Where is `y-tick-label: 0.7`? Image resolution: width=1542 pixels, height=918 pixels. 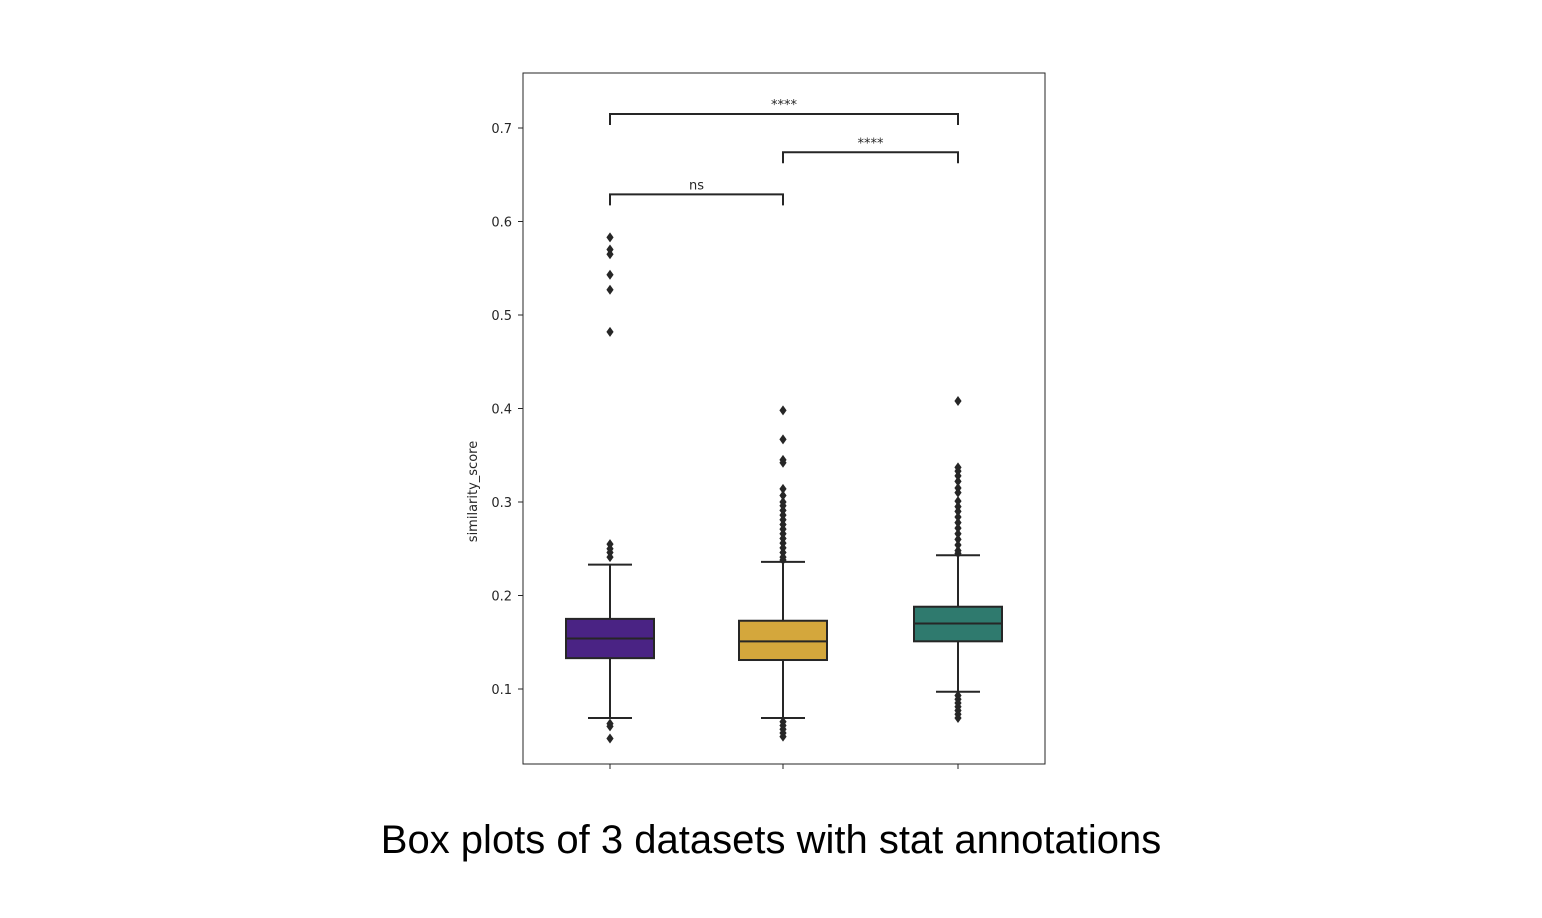 y-tick-label: 0.7 is located at coordinates (501, 129).